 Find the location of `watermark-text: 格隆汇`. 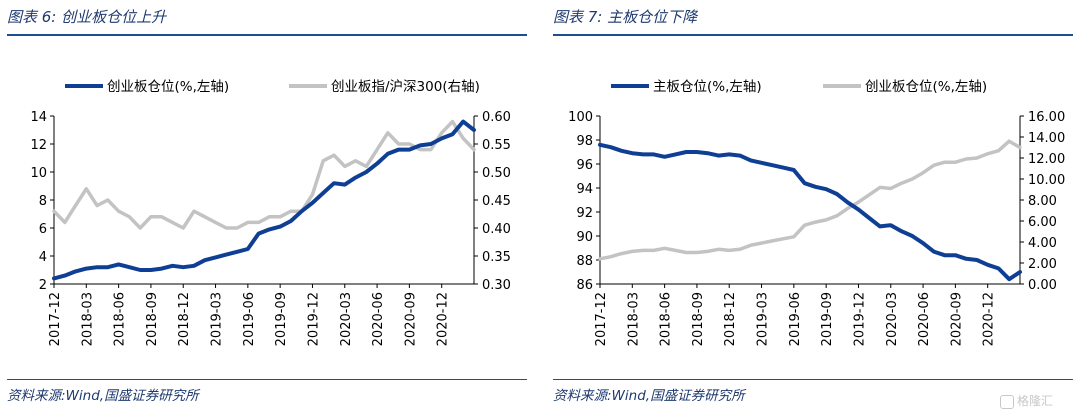

watermark-text: 格隆汇 is located at coordinates (1035, 401).